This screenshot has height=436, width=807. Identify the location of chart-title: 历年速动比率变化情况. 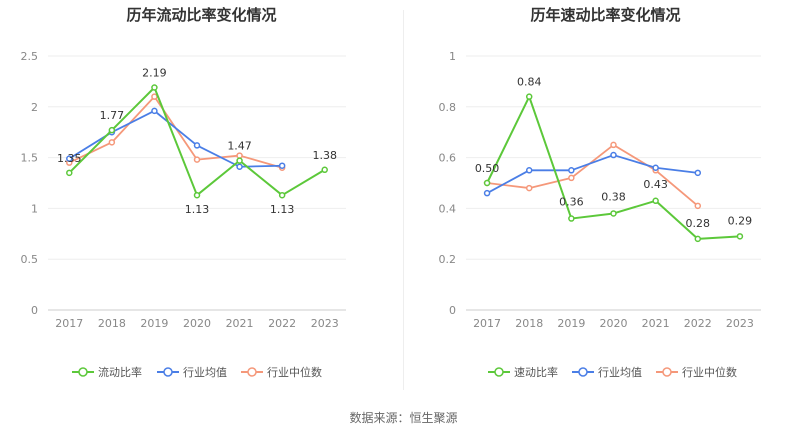
(605, 15).